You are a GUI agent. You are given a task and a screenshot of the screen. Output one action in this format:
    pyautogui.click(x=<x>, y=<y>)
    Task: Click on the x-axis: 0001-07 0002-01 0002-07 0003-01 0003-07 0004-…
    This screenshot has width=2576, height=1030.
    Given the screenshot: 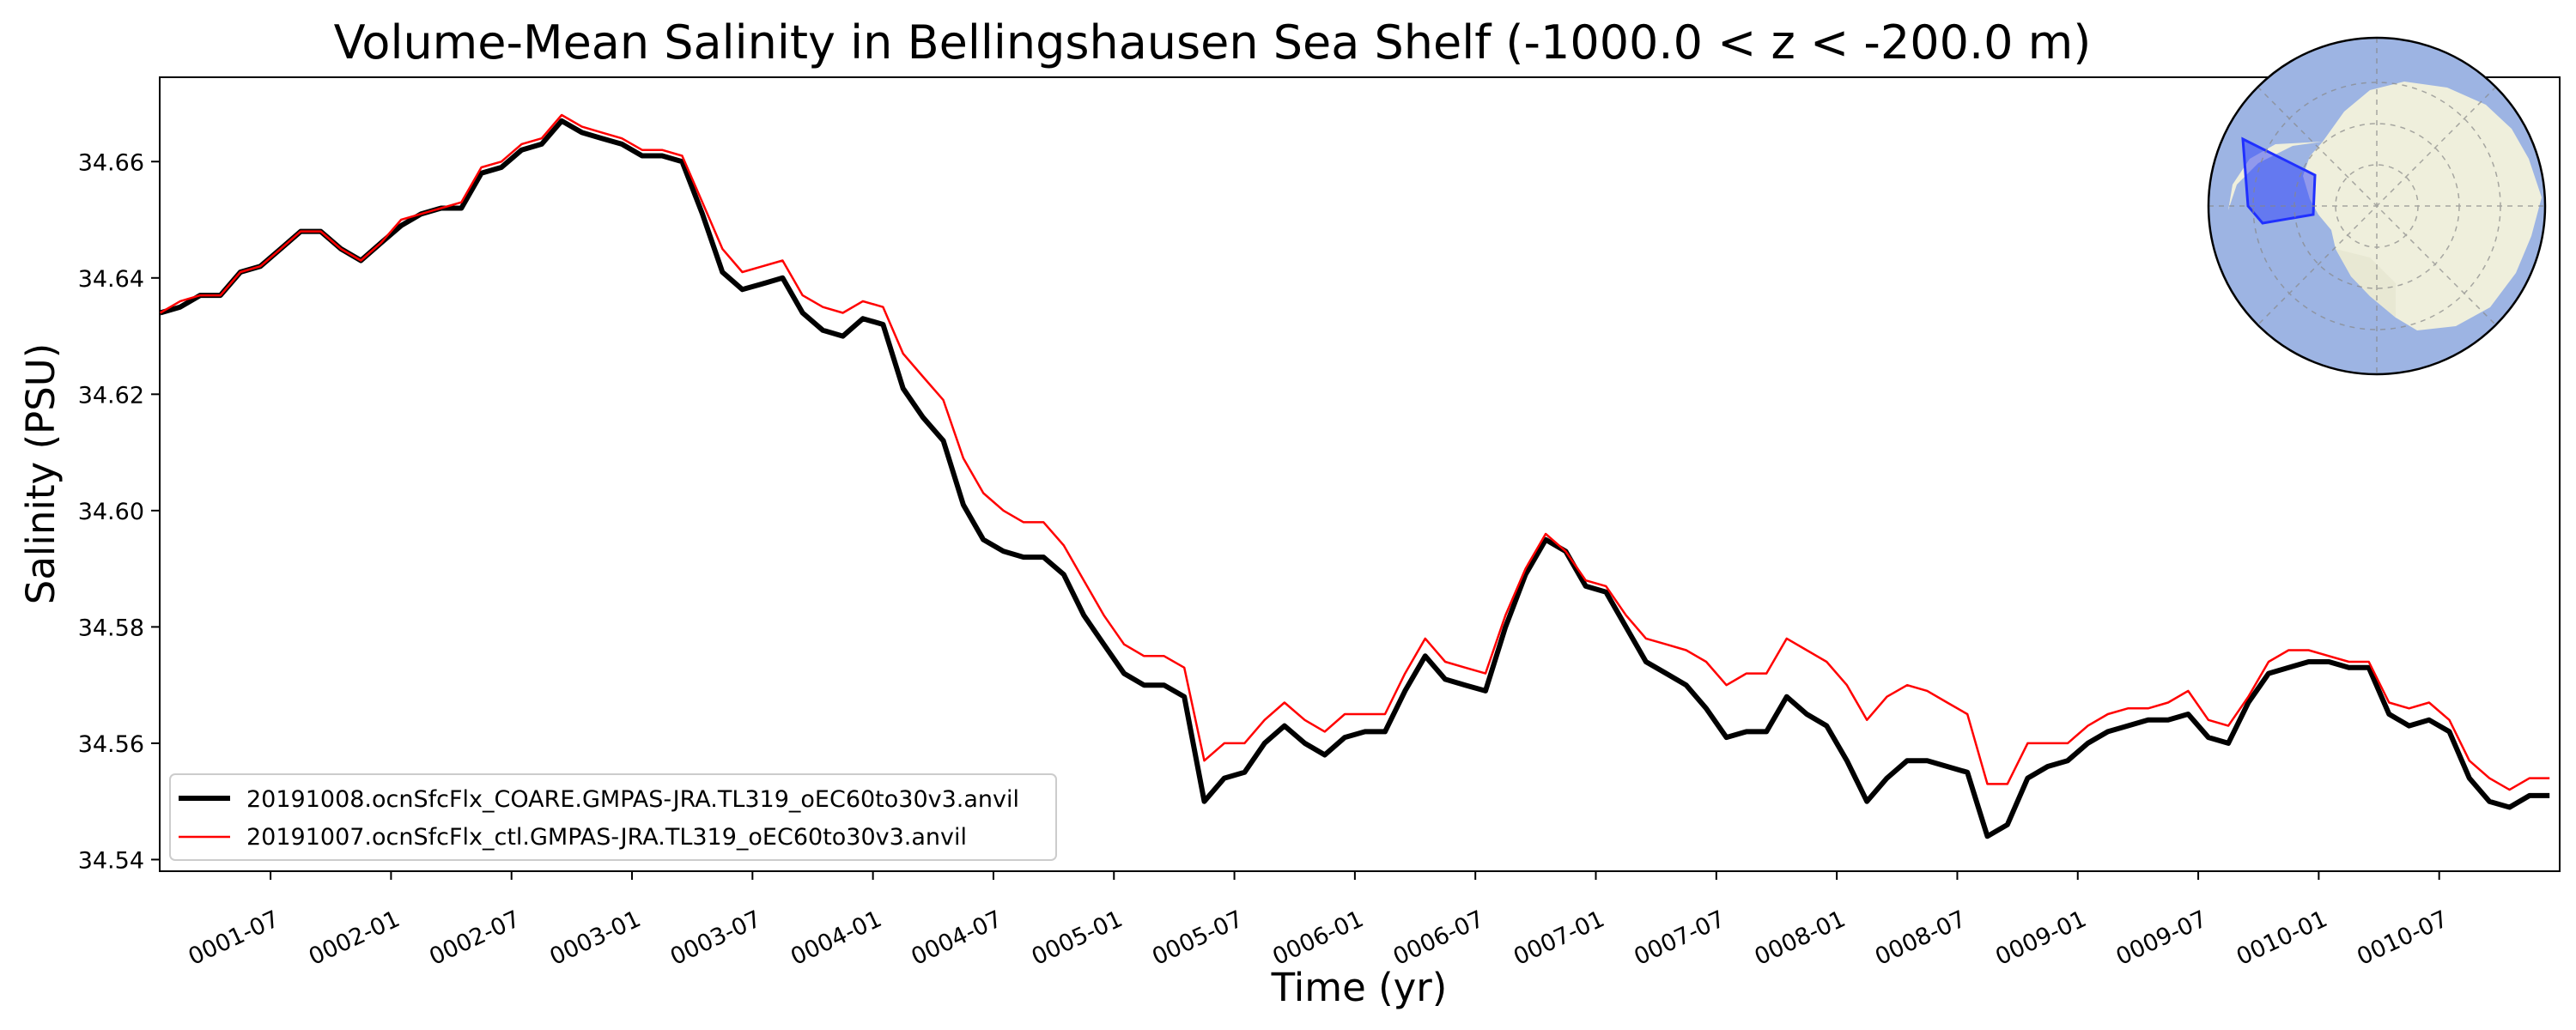 What is the action you would take?
    pyautogui.click(x=1319, y=921)
    